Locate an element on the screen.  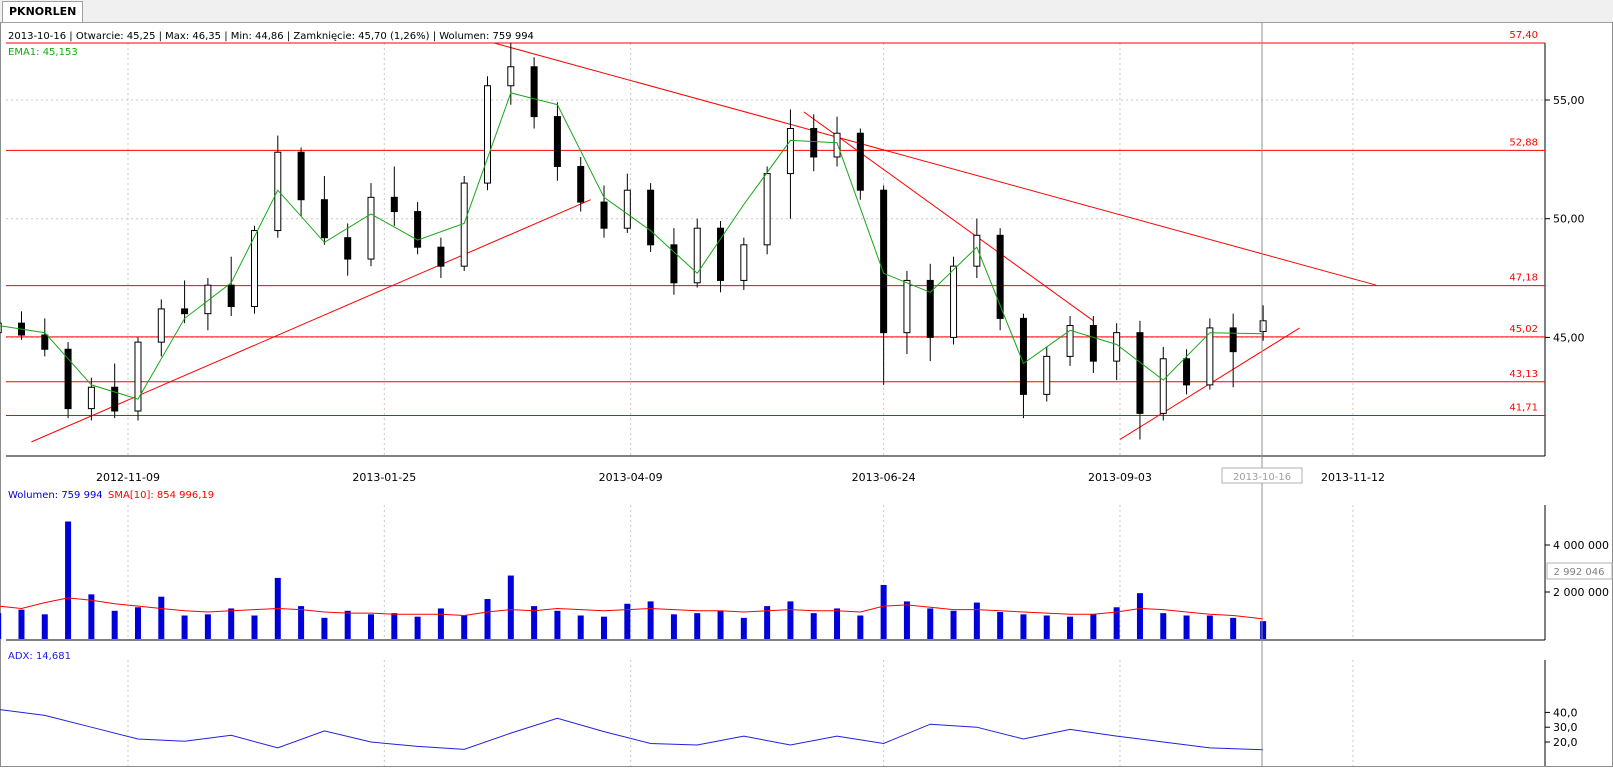
level-label: 45,02 is located at coordinates (1523, 329).